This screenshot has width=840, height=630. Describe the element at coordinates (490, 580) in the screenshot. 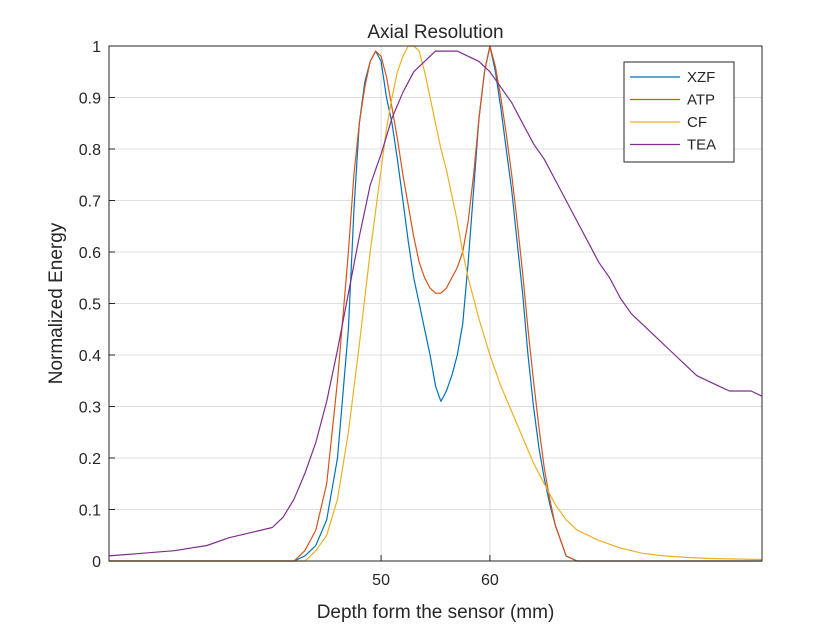

I see `x-tick-label: 60` at that location.